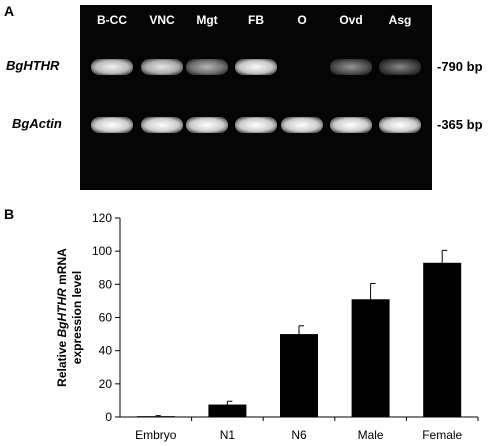  What do you see at coordinates (37, 123) in the screenshot?
I see `row-label-bgactin: BgActin` at bounding box center [37, 123].